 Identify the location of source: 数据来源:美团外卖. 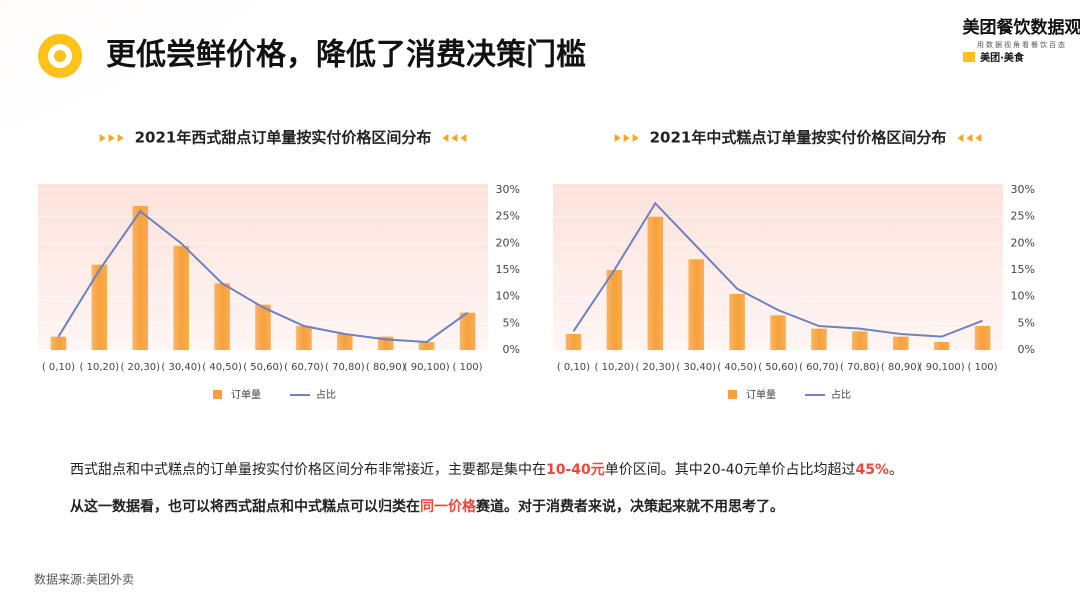
(84, 579).